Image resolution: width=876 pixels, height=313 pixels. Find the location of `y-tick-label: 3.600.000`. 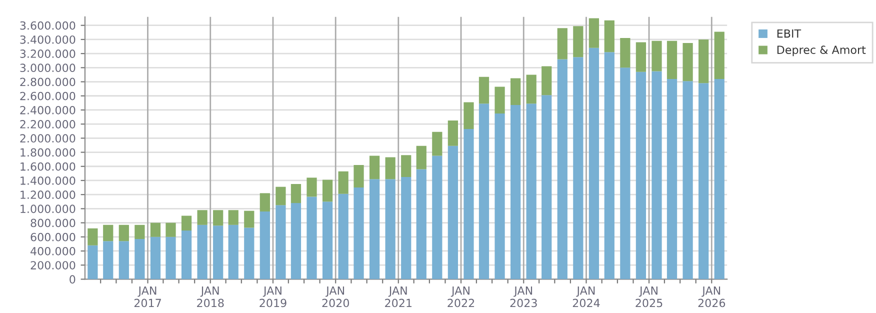

y-tick-label: 3.600.000 is located at coordinates (48, 25).